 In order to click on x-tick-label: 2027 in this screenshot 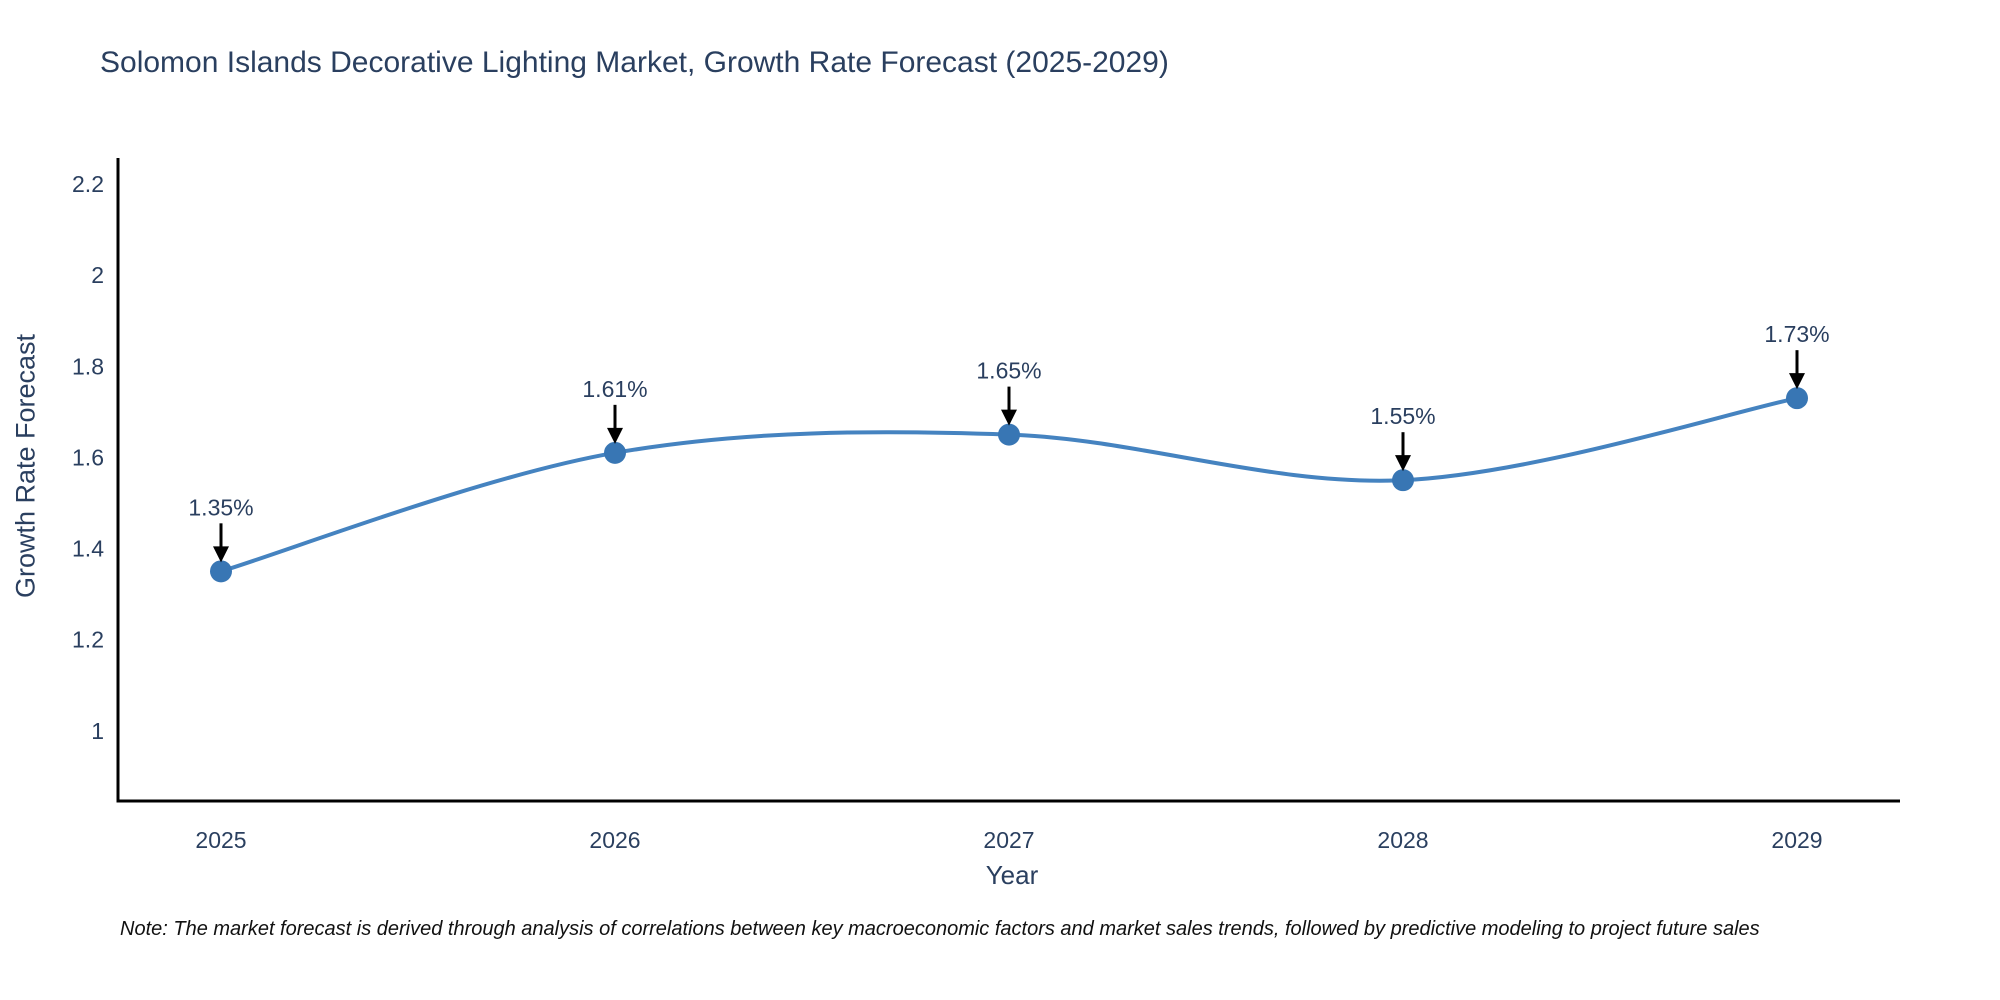, I will do `click(1008, 840)`.